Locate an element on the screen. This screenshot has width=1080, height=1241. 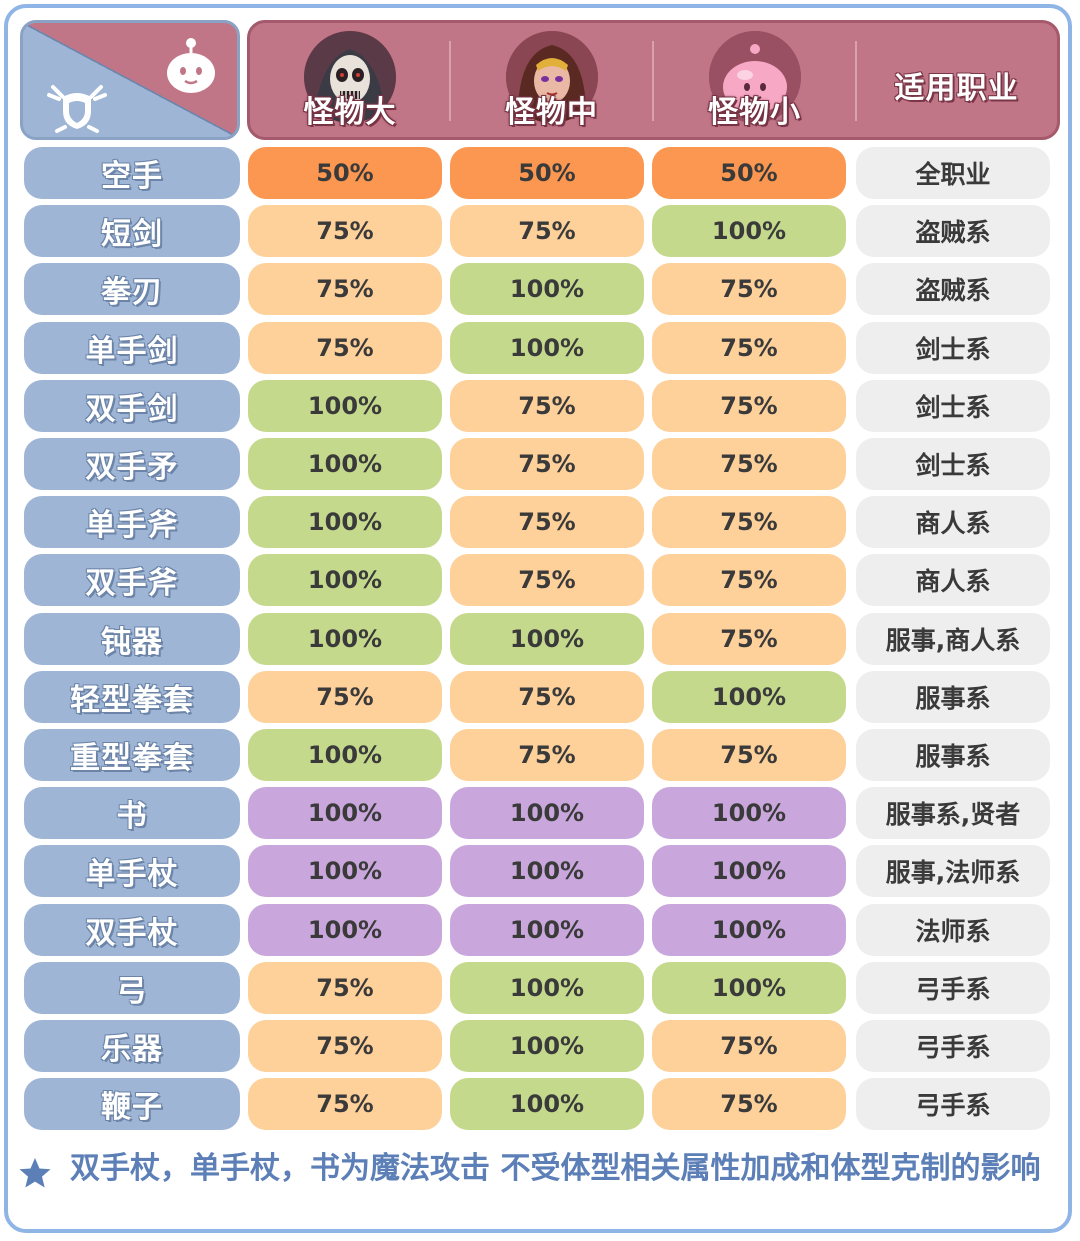
weapon-cell: 双手杖 is located at coordinates (132, 930).